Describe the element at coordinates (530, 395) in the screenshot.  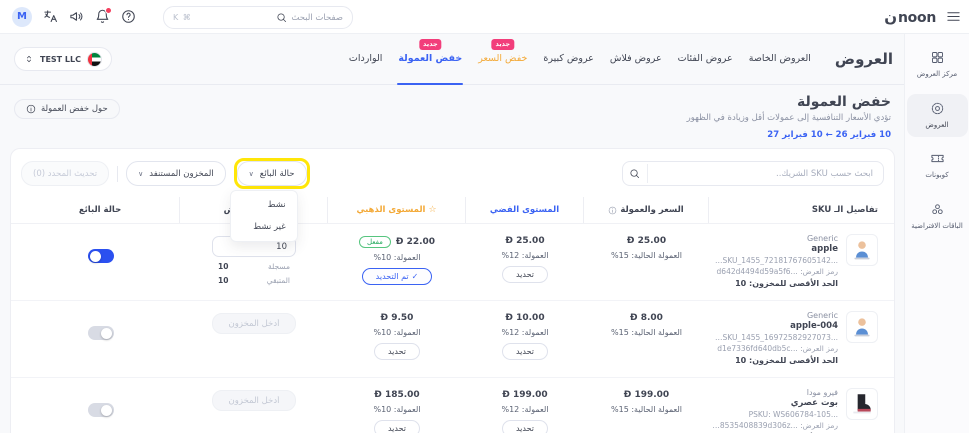
I see `silver-price: 199.00` at that location.